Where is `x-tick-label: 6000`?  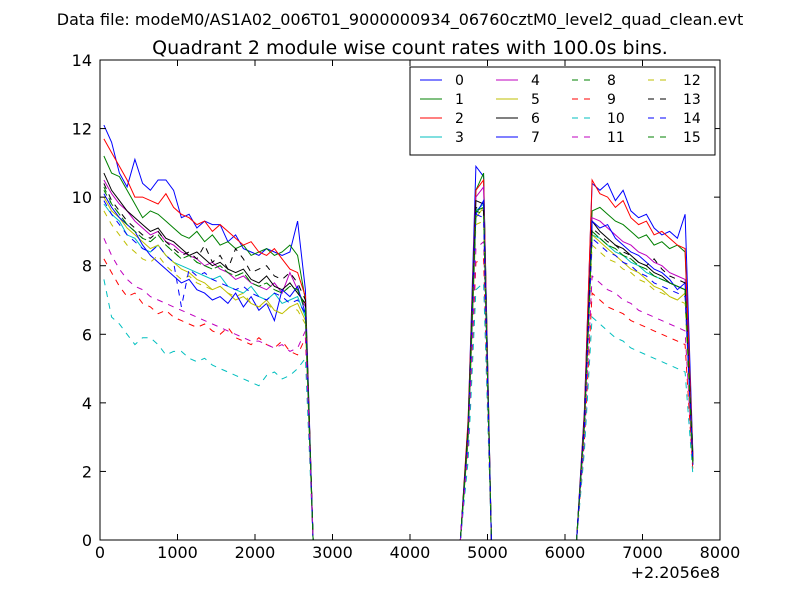
x-tick-label: 6000 is located at coordinates (565, 552).